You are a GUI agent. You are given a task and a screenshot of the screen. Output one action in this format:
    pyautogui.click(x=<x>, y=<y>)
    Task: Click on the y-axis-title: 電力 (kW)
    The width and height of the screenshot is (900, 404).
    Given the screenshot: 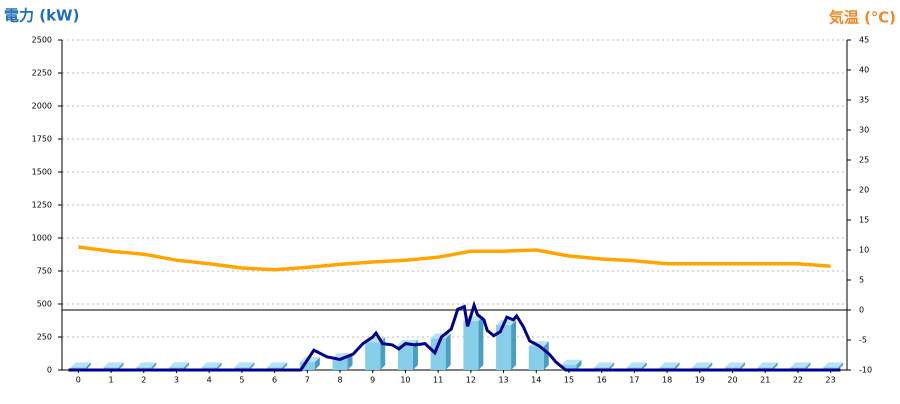 What is the action you would take?
    pyautogui.click(x=41, y=16)
    